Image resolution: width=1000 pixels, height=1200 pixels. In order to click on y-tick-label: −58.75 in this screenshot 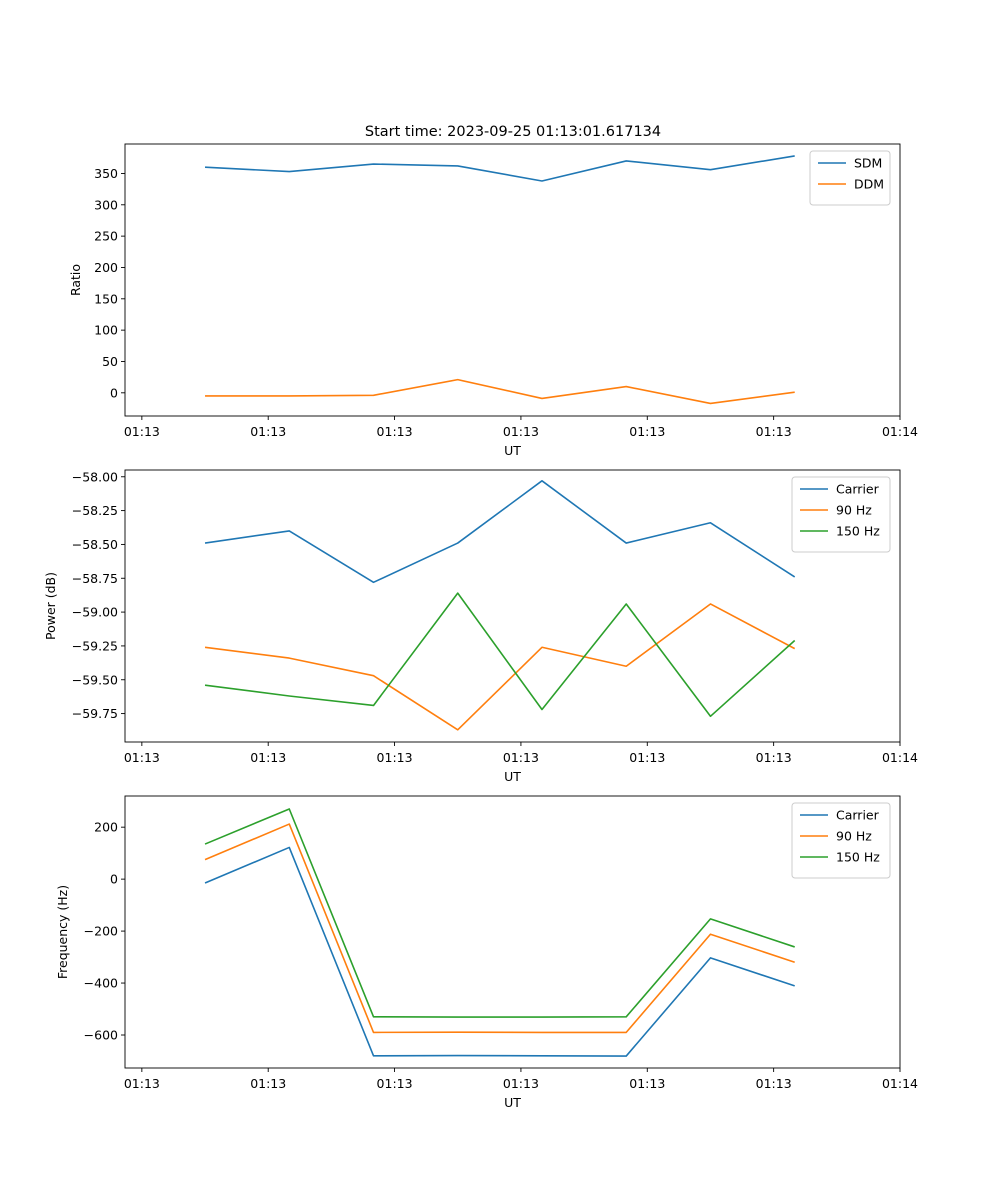, I will do `click(95, 578)`.